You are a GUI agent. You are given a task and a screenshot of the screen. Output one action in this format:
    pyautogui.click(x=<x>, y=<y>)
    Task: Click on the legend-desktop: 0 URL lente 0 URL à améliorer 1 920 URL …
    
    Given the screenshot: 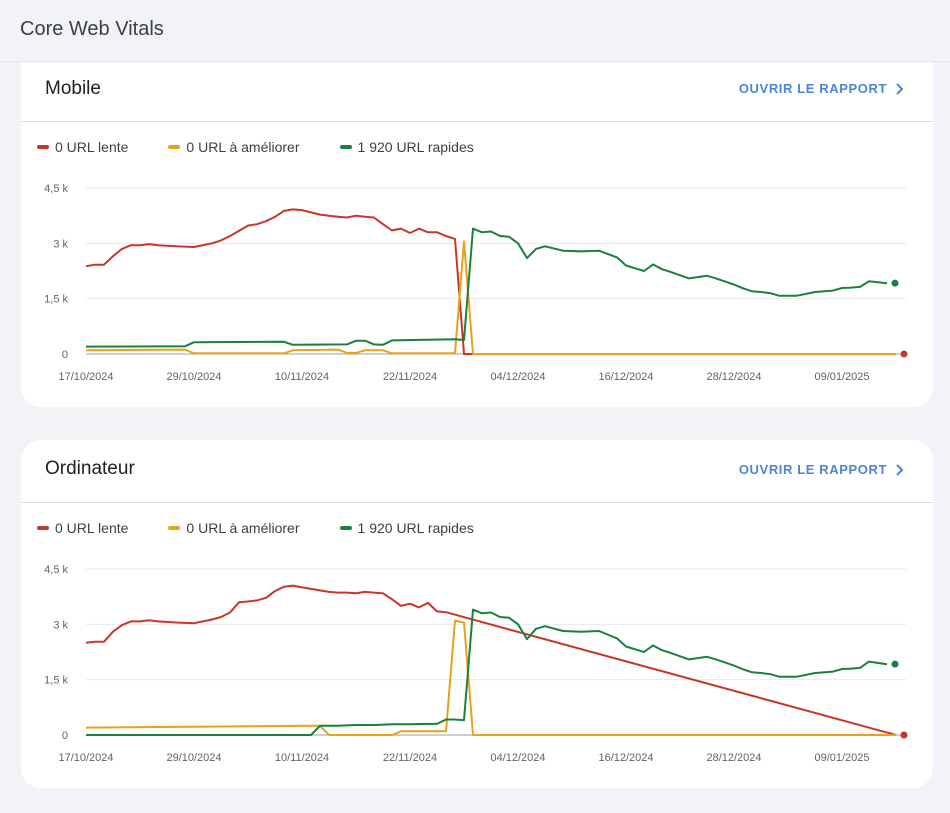 What is the action you would take?
    pyautogui.click(x=275, y=528)
    